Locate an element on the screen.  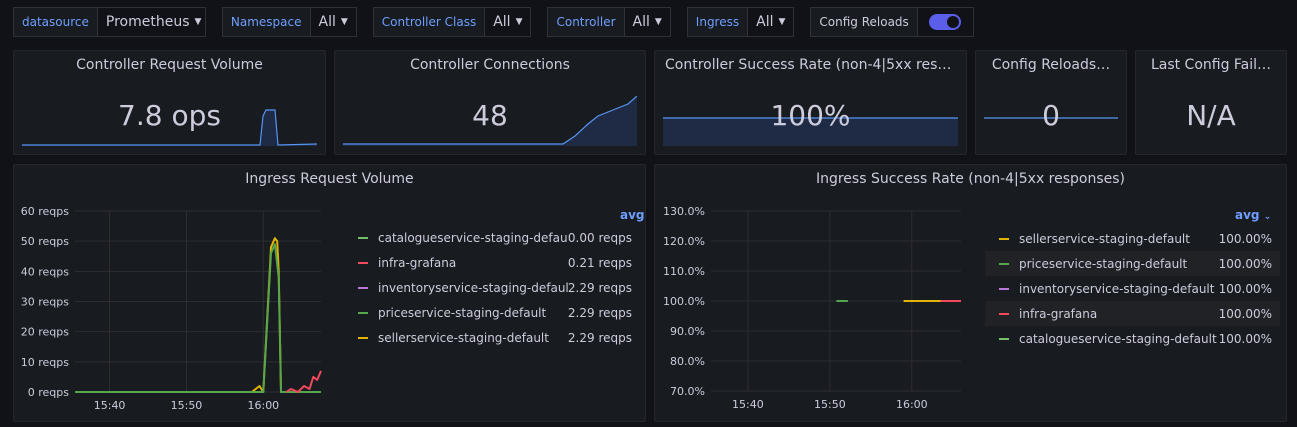
legend-item: infra-grafana 0.21 reqps is located at coordinates (492, 262).